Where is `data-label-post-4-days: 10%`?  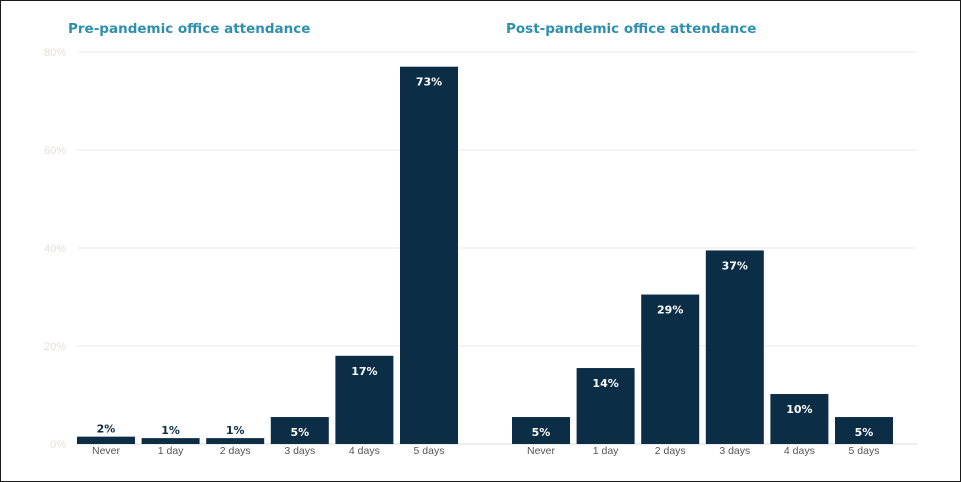 data-label-post-4-days: 10% is located at coordinates (799, 409).